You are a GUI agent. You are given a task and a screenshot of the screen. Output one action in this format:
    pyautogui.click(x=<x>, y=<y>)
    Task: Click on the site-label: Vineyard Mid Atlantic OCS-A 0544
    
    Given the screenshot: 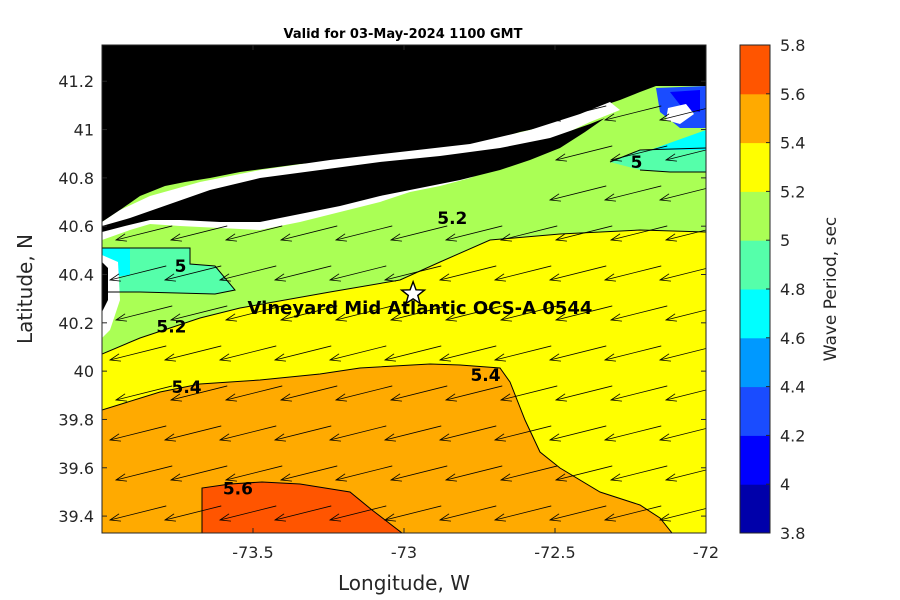 What is the action you would take?
    pyautogui.click(x=420, y=308)
    